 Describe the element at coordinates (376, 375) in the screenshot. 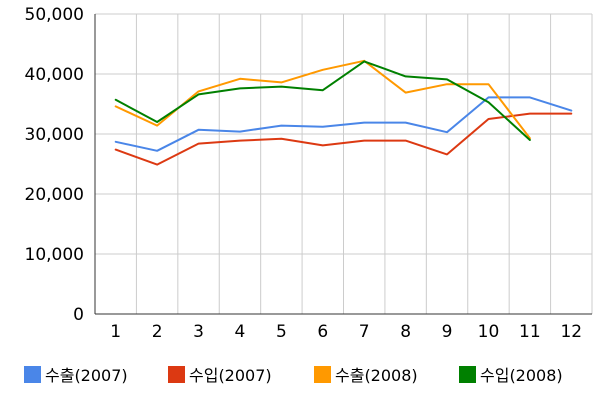

I see `legend-label: 수출(2008)` at that location.